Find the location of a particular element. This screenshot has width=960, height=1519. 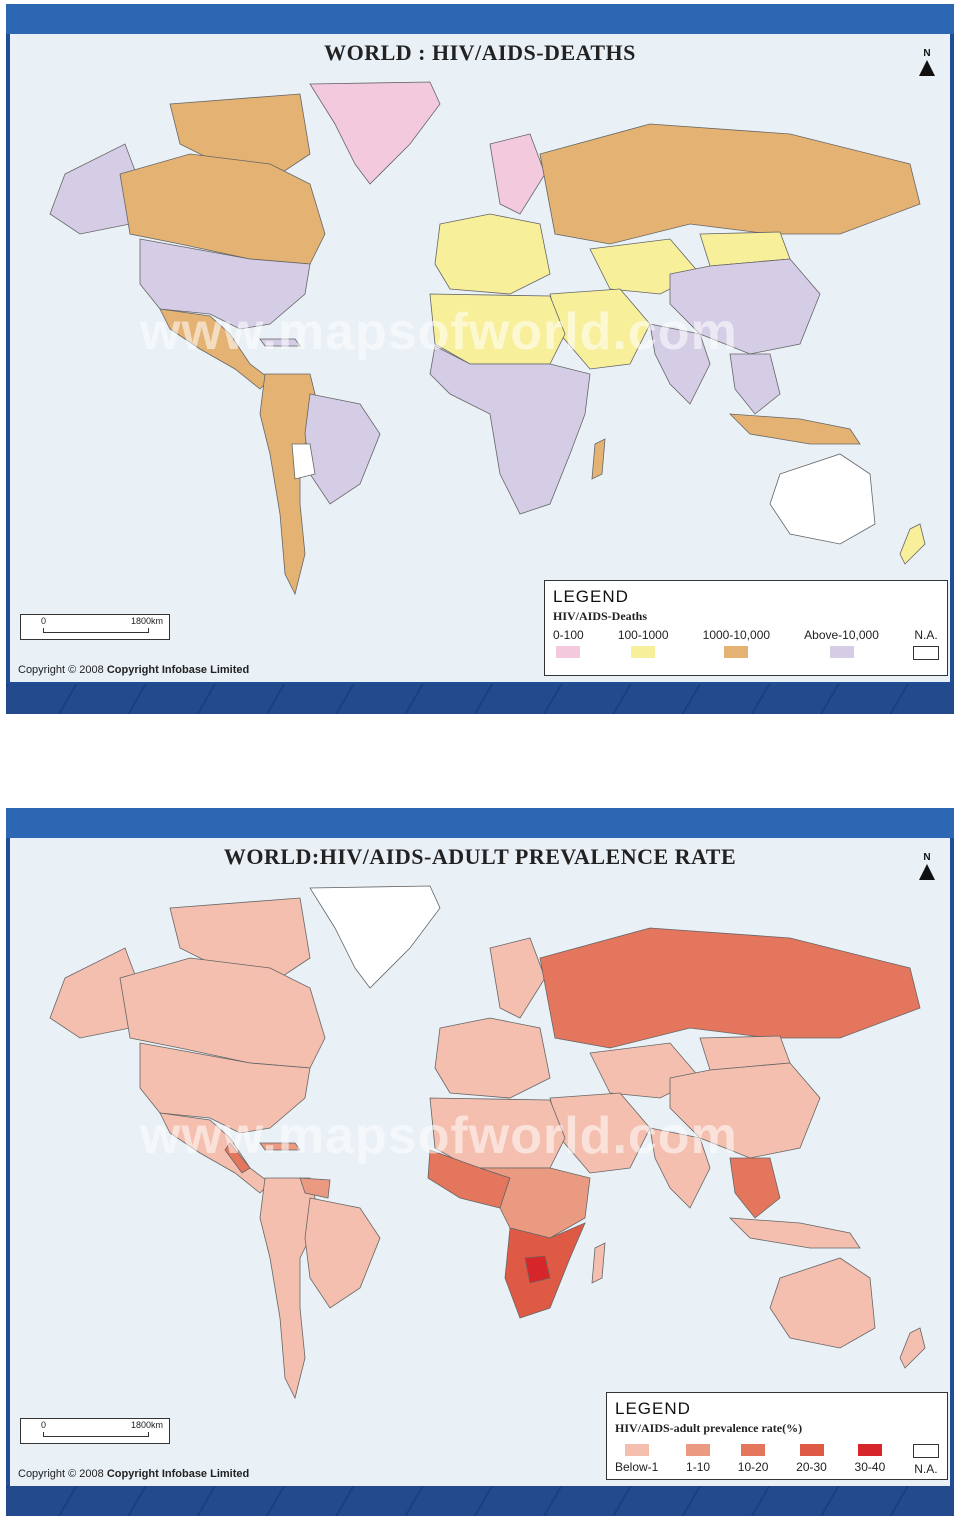

legend-item: 30-40 is located at coordinates (870, 1458).